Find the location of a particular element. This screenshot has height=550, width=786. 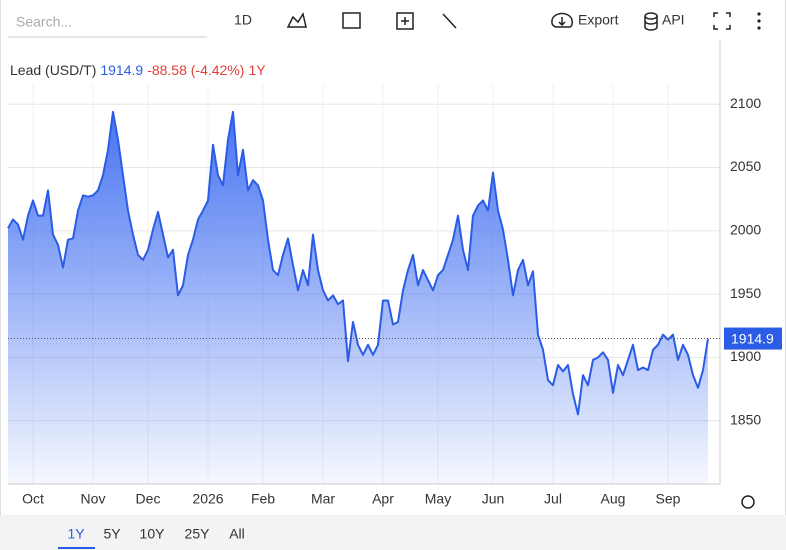

gear-icon is located at coordinates (748, 502).